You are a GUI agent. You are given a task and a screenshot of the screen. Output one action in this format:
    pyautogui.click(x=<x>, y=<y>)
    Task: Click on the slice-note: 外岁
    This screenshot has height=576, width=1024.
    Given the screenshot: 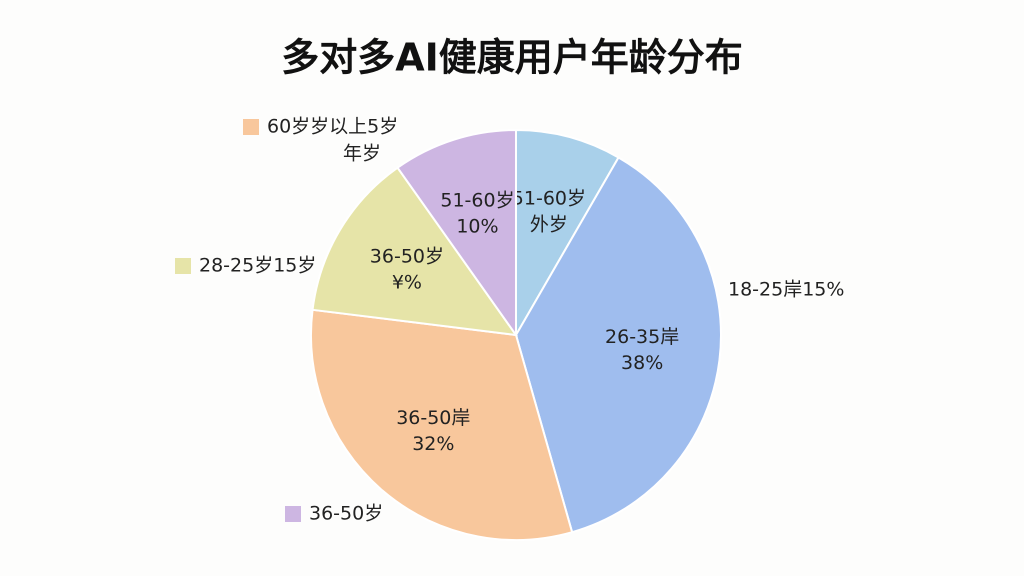 What is the action you would take?
    pyautogui.click(x=549, y=225)
    